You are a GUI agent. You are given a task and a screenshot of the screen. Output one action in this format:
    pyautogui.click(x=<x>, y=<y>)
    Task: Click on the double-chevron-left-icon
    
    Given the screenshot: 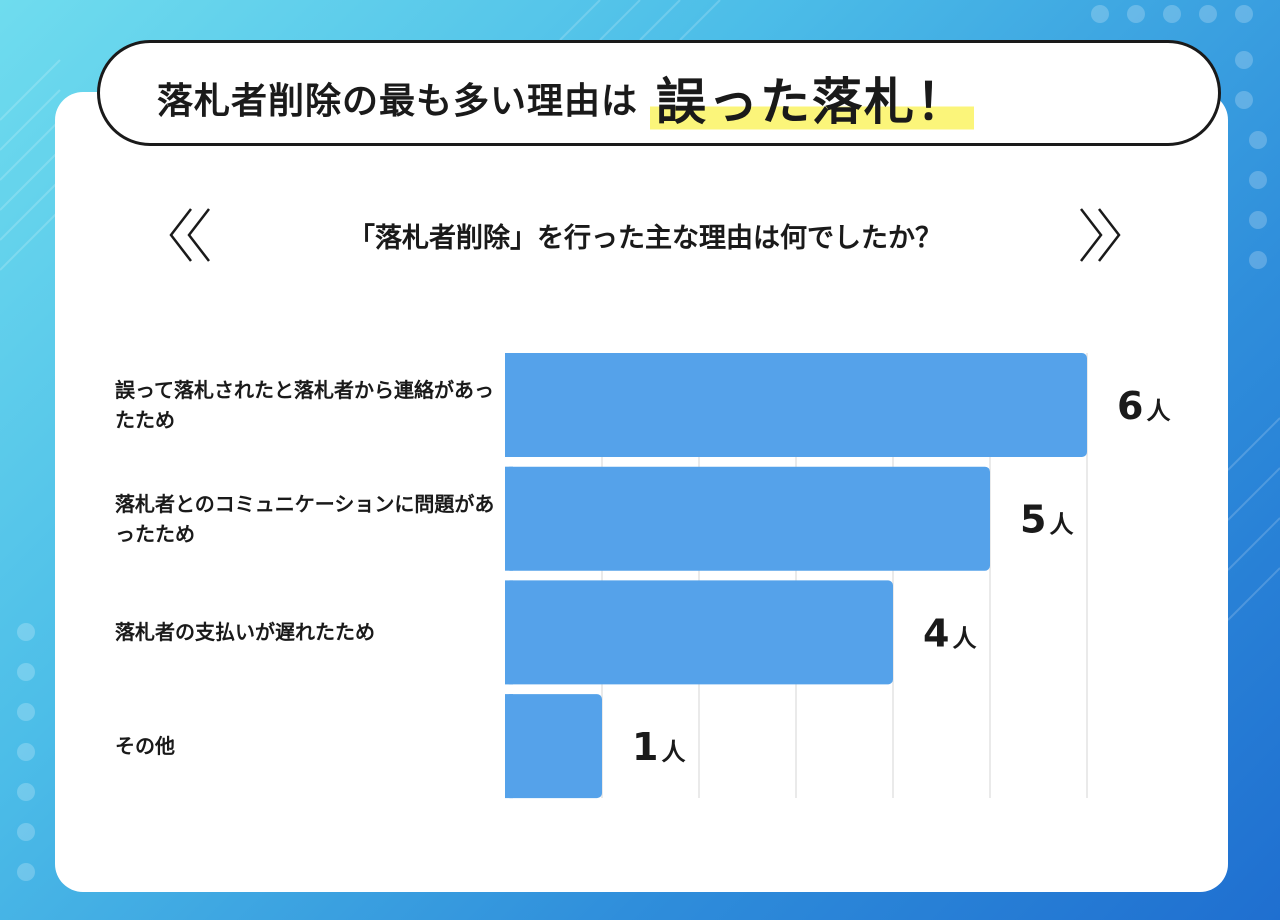 What is the action you would take?
    pyautogui.click(x=189, y=235)
    